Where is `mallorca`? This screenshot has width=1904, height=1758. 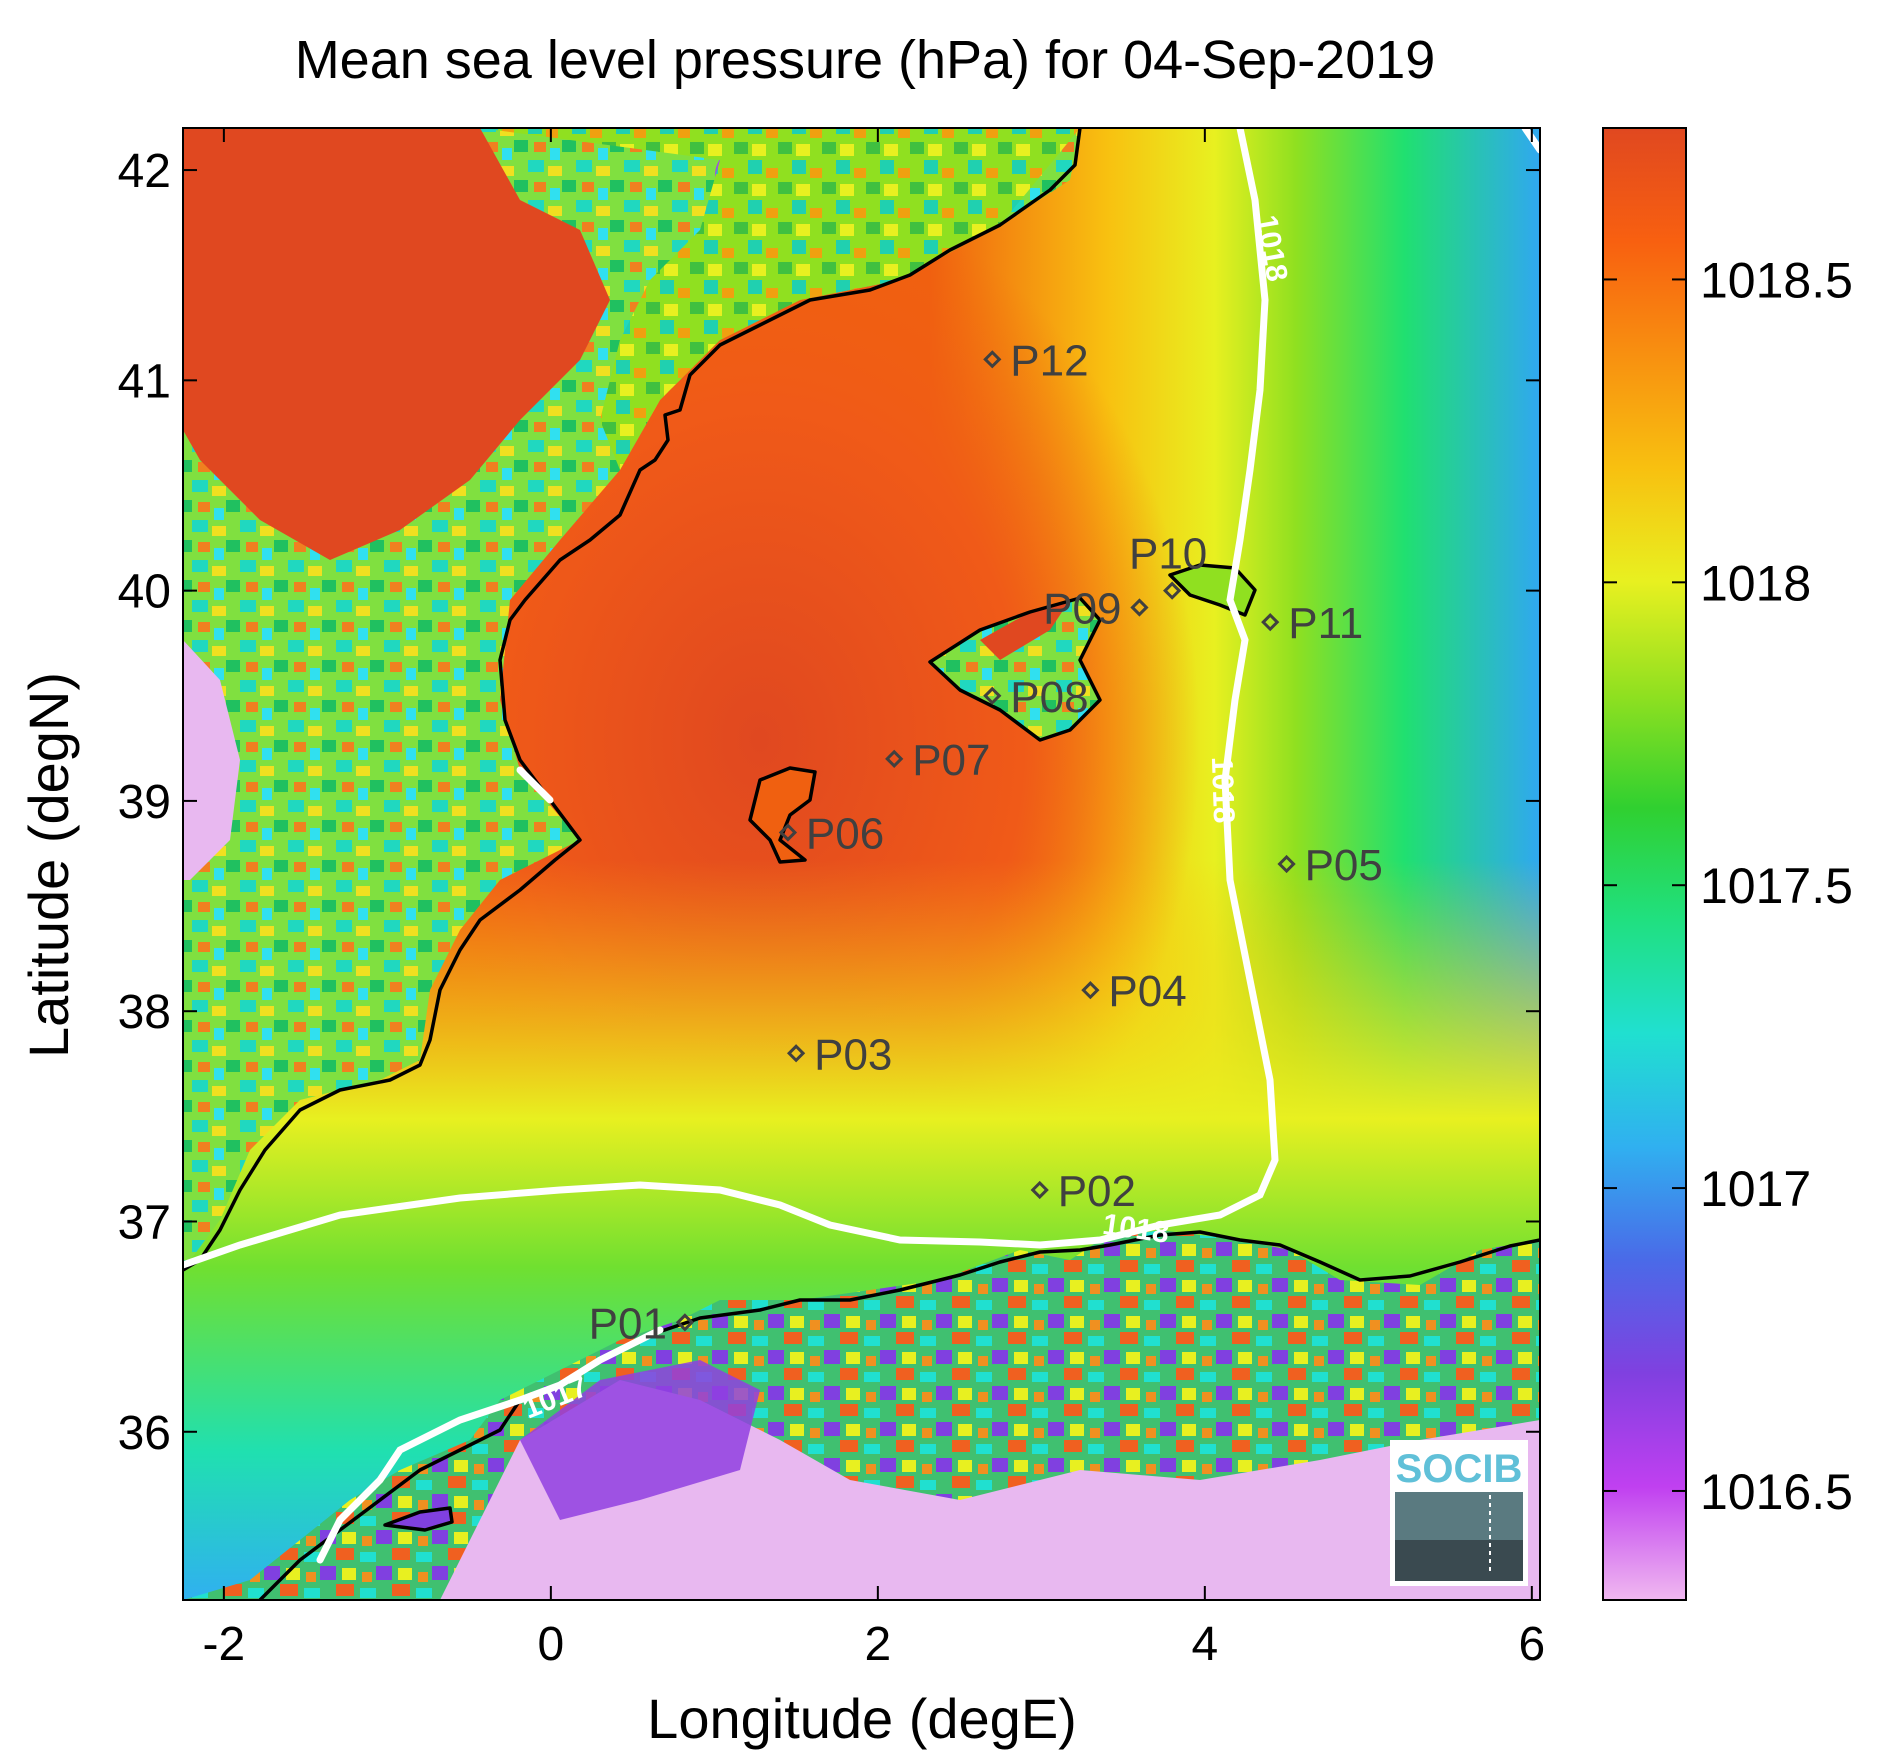
mallorca is located at coordinates (1015, 669).